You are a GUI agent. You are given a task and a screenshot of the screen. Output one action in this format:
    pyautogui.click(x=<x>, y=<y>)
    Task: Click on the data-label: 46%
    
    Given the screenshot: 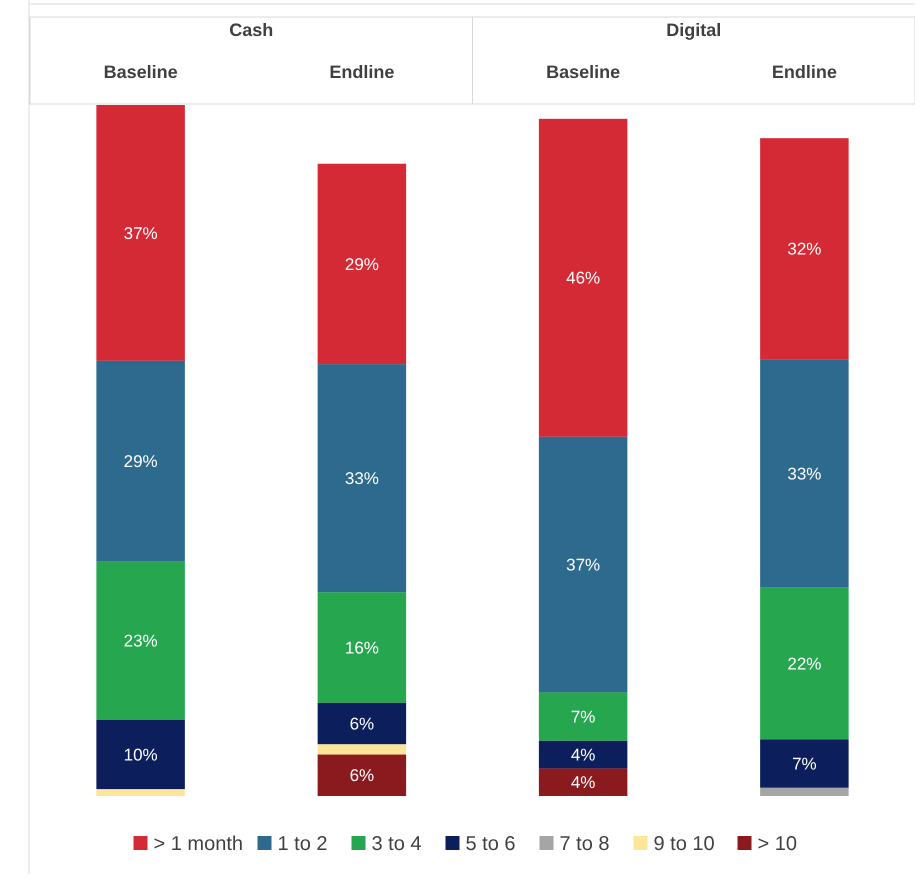 What is the action you would take?
    pyautogui.click(x=583, y=278)
    